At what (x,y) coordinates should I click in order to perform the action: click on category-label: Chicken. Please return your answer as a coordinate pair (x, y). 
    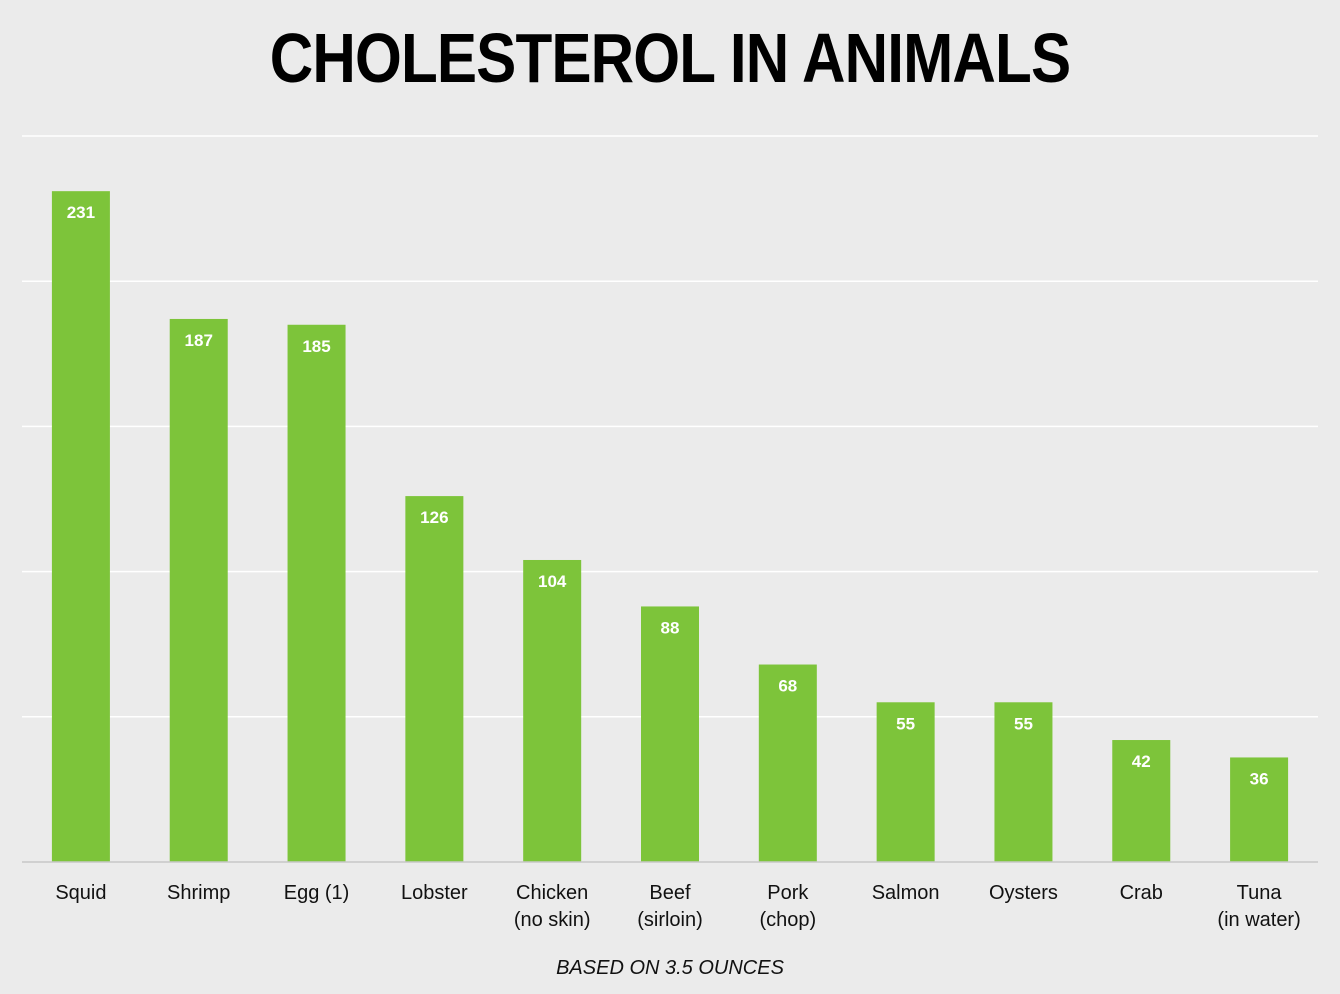
    Looking at the image, I should click on (552, 893).